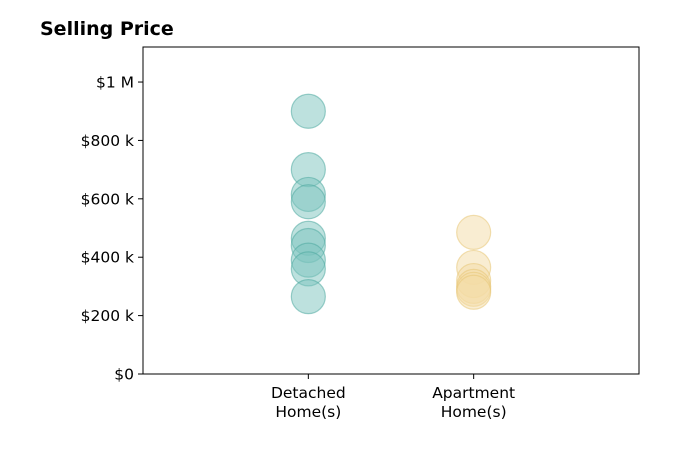 The height and width of the screenshot is (462, 679). What do you see at coordinates (115, 83) in the screenshot?
I see `y-tick-label: $1 M` at bounding box center [115, 83].